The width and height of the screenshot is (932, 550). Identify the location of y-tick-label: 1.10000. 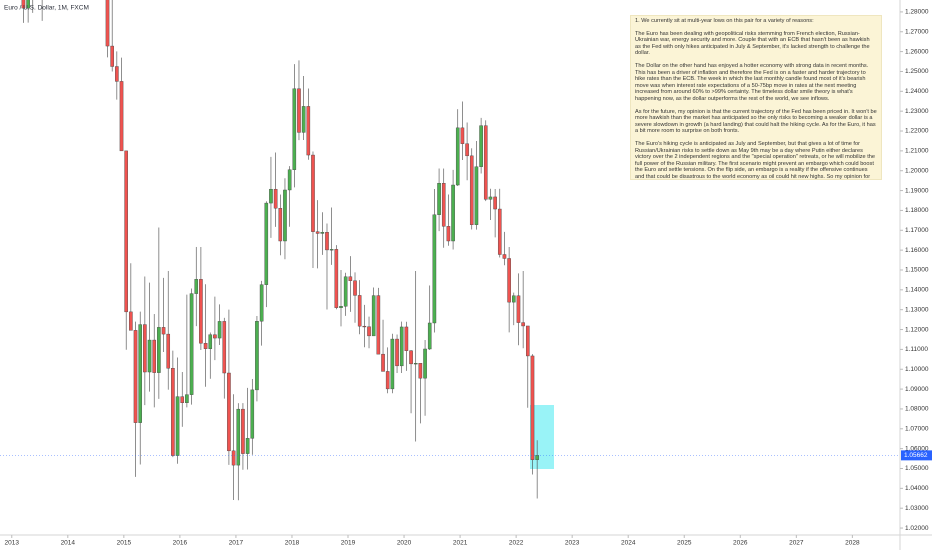
(917, 369).